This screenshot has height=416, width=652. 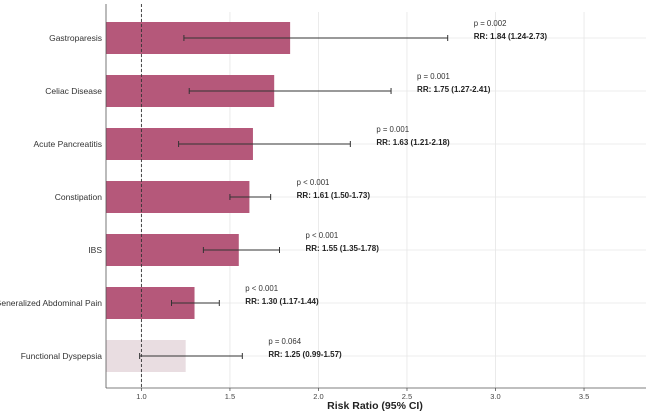 What do you see at coordinates (305, 354) in the screenshot?
I see `rr-value-label: RR: 1.25 (0.99-1.57)` at bounding box center [305, 354].